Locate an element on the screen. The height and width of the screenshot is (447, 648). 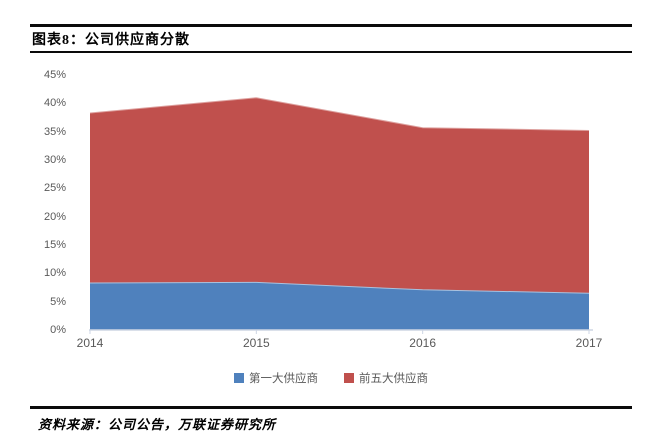
legend-label: 前五大供应商 is located at coordinates (393, 379).